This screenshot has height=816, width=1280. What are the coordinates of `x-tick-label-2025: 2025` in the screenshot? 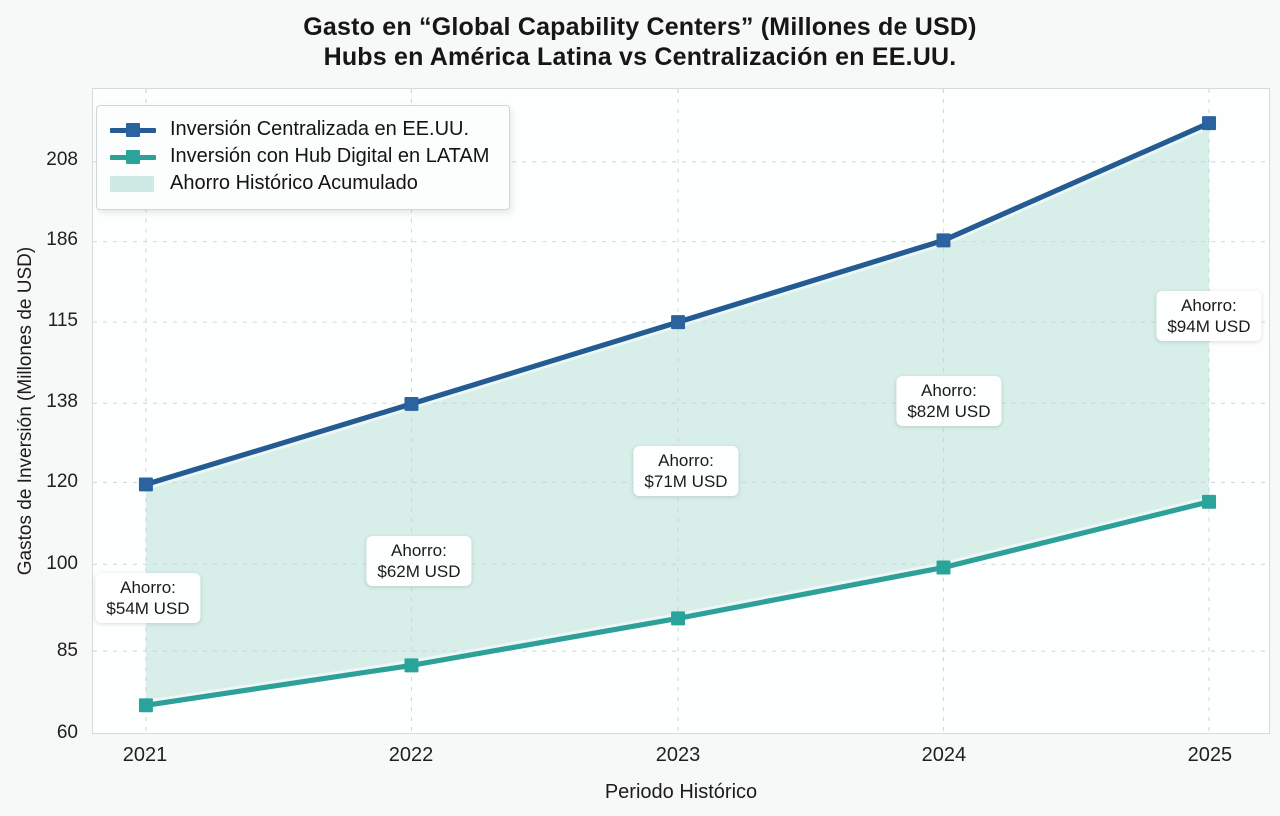 It's located at (1210, 755).